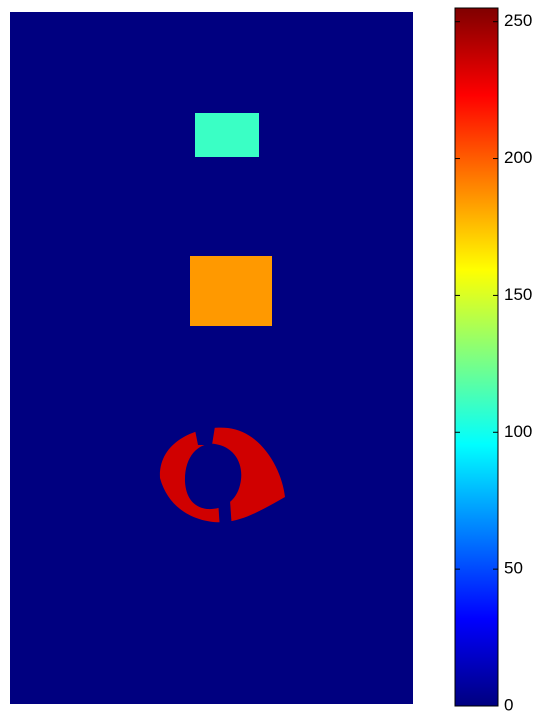  Describe the element at coordinates (231, 291) in the screenshot. I see `region-medium` at that location.